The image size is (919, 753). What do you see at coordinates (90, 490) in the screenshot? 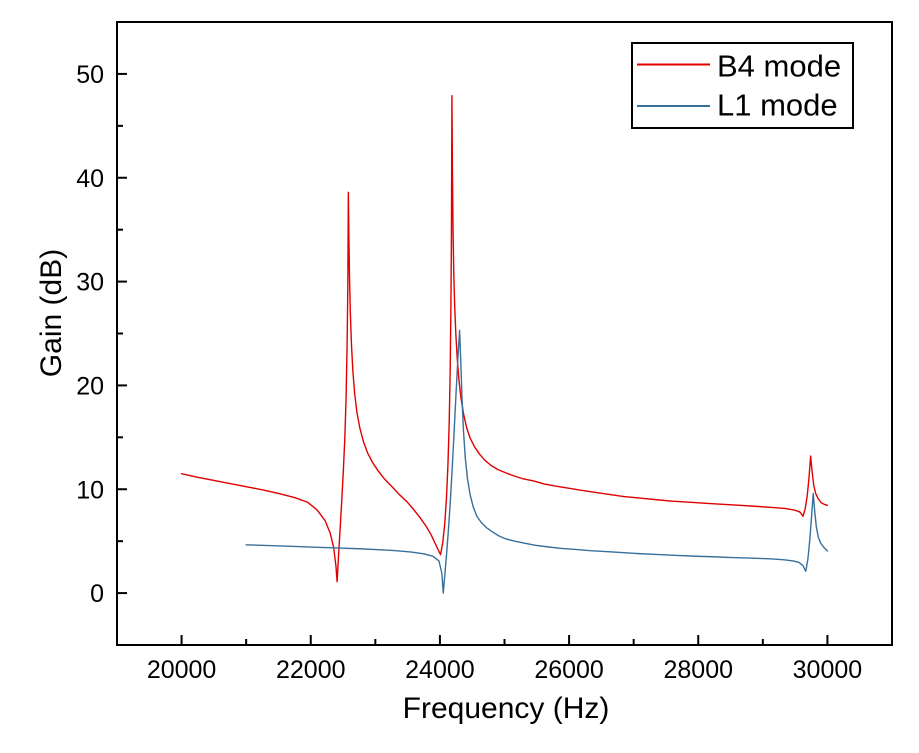
I see `y-tick-label-10: 10` at bounding box center [90, 490].